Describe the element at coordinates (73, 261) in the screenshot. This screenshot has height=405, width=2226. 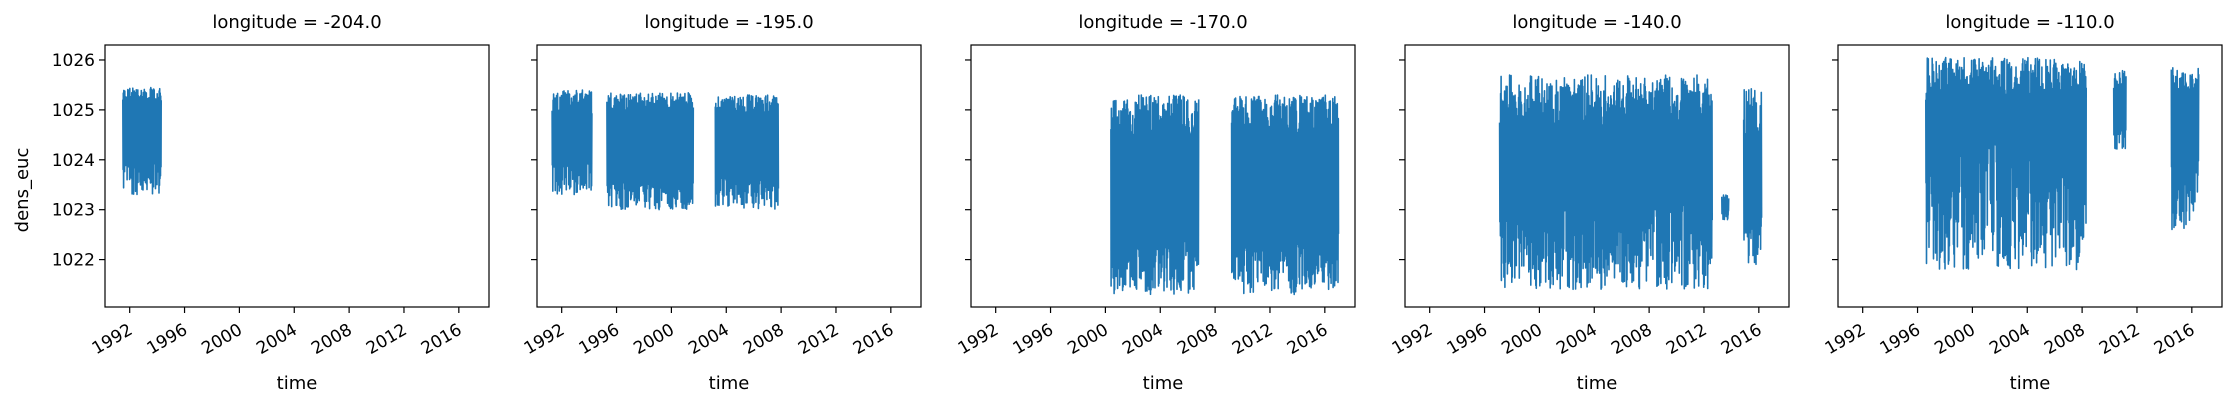
I see `y-tick-label: 1022` at that location.